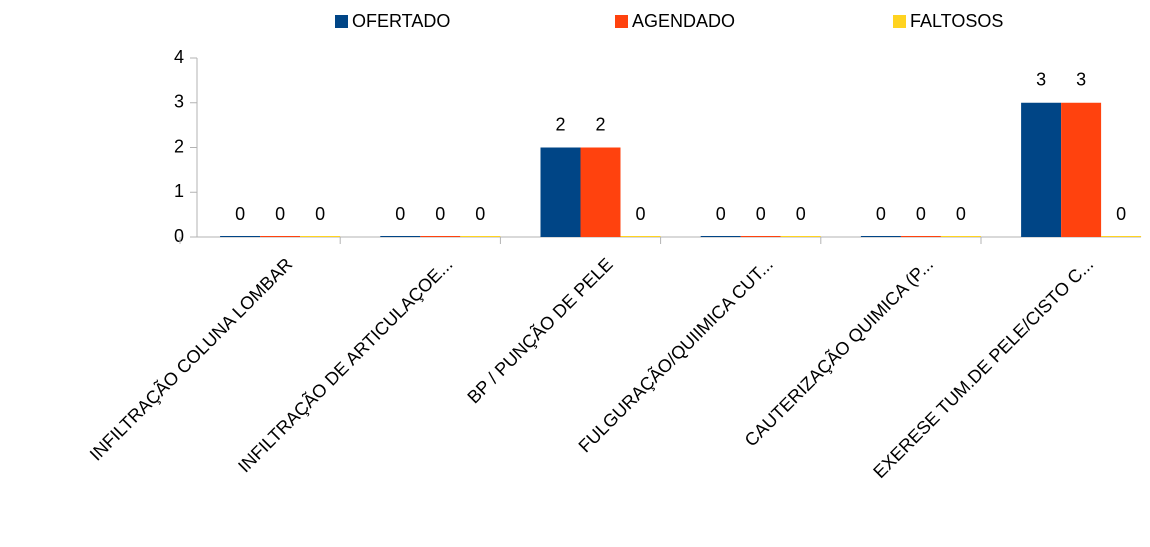  What do you see at coordinates (956, 21) in the screenshot?
I see `legend-label: FALTOSOS` at bounding box center [956, 21].